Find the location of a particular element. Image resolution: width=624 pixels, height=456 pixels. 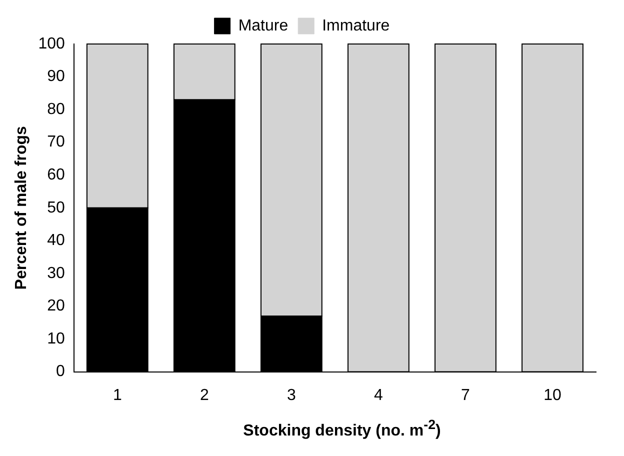

y-tick-label: 50 is located at coordinates (56, 207).